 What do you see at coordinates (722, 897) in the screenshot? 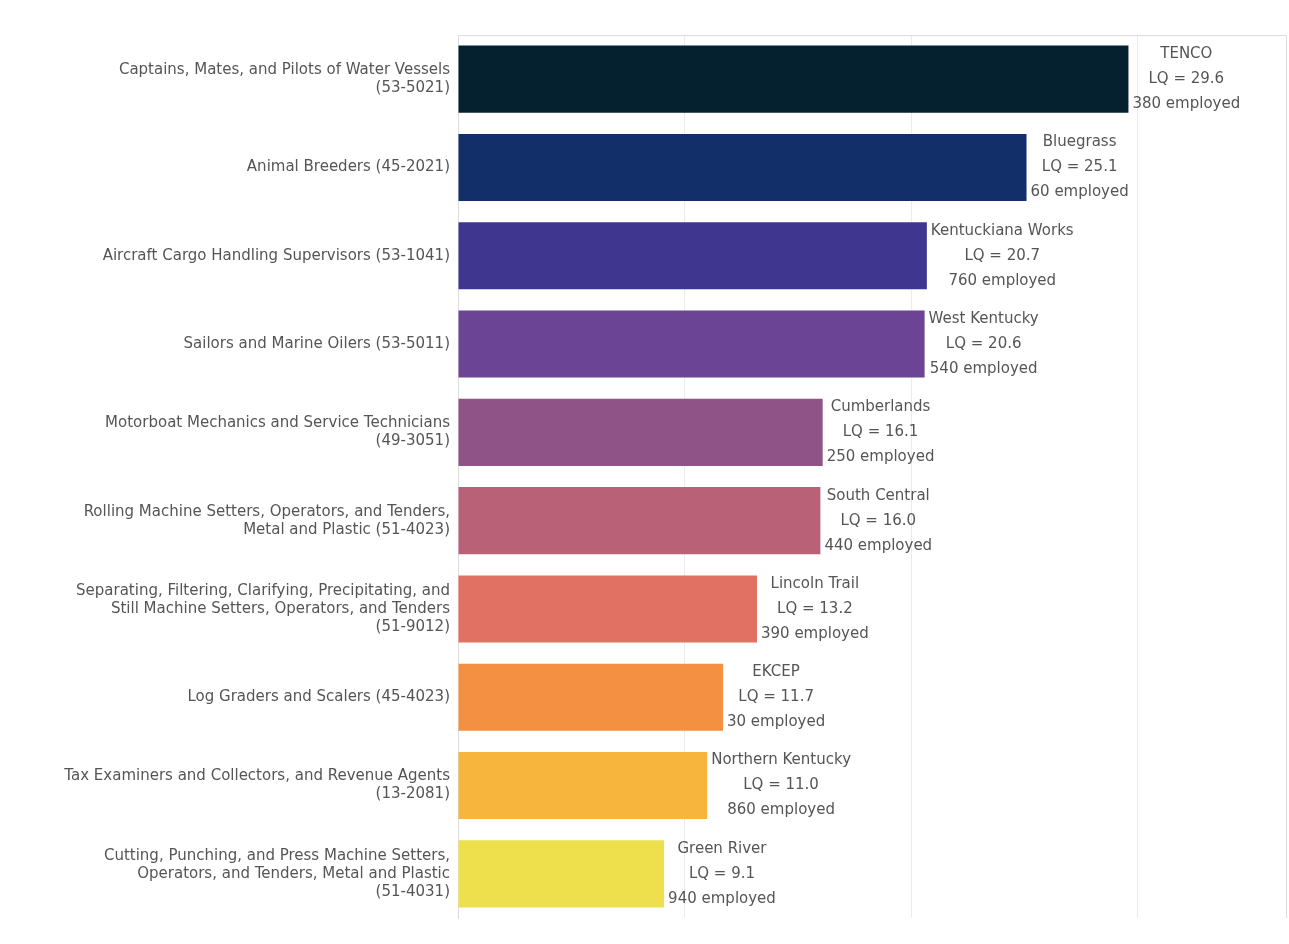
I see `annotation: 940 employed` at bounding box center [722, 897].